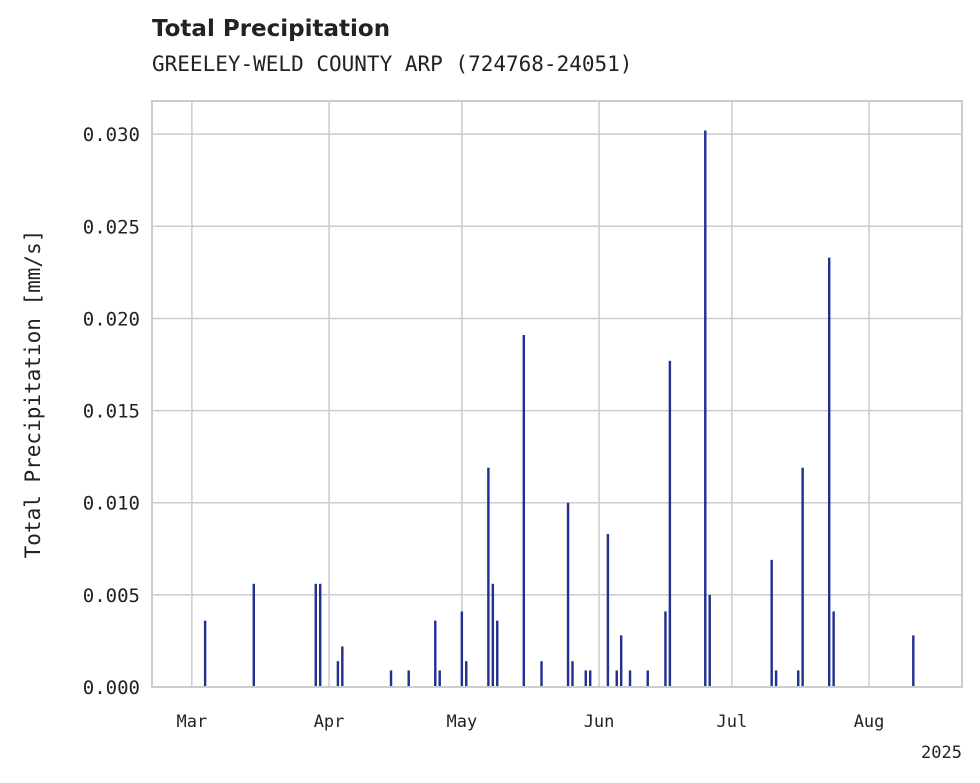 This screenshot has height=783, width=980. Describe the element at coordinates (530, 722) in the screenshot. I see `x-ticks: Mar Apr May Jun Jul Aug` at that location.